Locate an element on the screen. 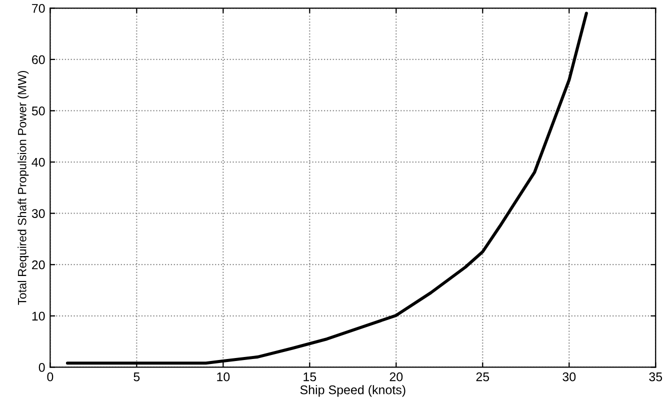 This screenshot has width=669, height=408. y-tick-label: 70 is located at coordinates (38, 8).